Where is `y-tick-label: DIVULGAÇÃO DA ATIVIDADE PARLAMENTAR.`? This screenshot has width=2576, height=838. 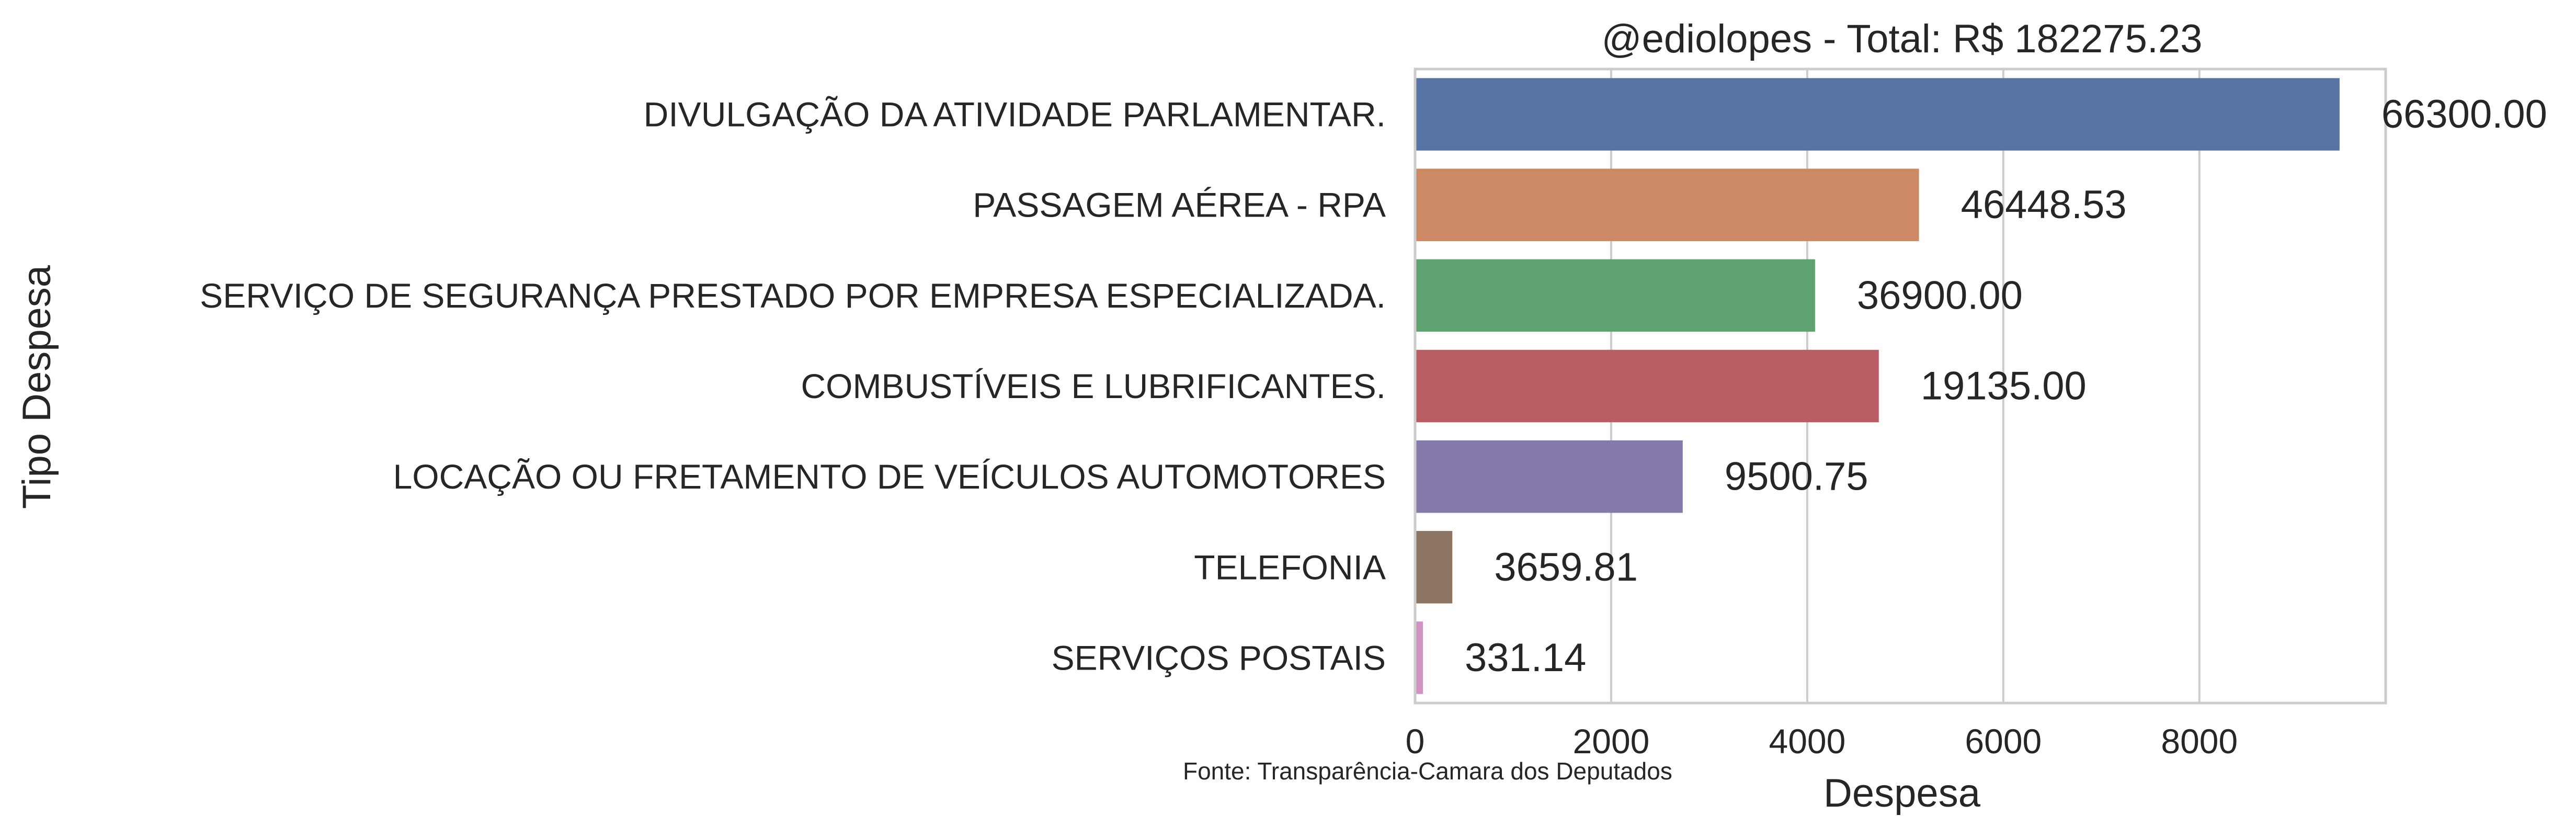
y-tick-label: DIVULGAÇÃO DA ATIVIDADE PARLAMENTAR. is located at coordinates (1015, 114).